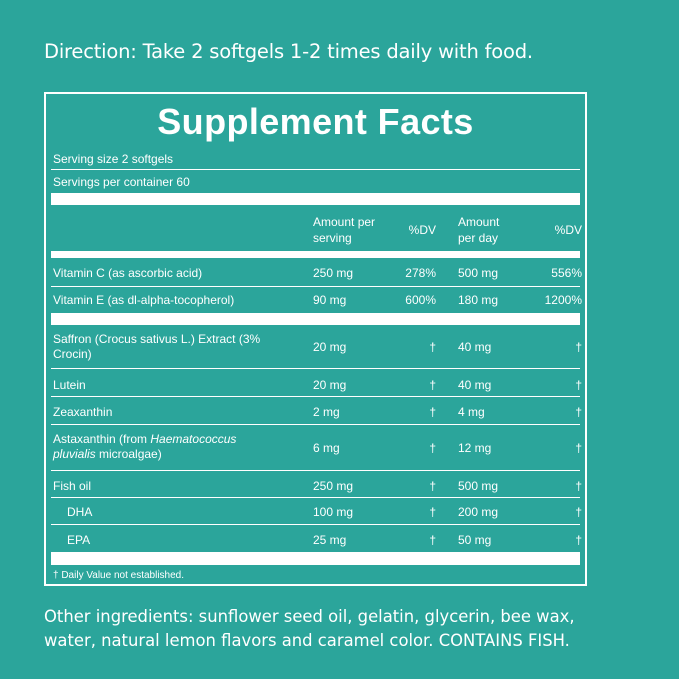  I want to click on divider, so click(315, 169).